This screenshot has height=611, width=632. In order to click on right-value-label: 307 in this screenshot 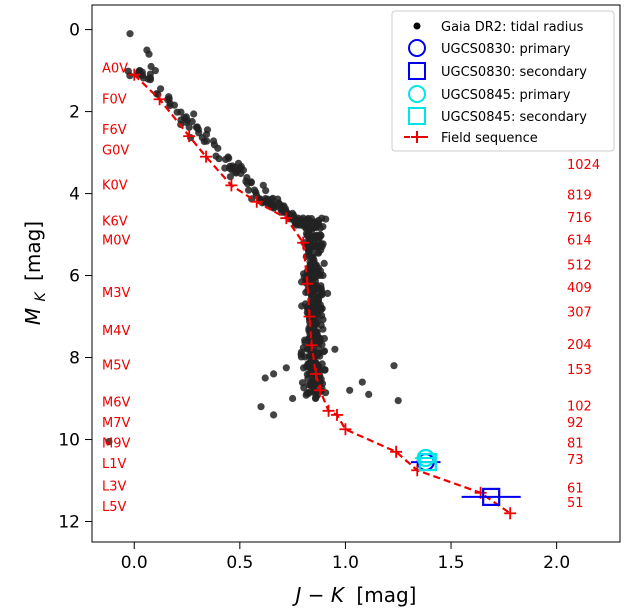, I will do `click(579, 312)`.